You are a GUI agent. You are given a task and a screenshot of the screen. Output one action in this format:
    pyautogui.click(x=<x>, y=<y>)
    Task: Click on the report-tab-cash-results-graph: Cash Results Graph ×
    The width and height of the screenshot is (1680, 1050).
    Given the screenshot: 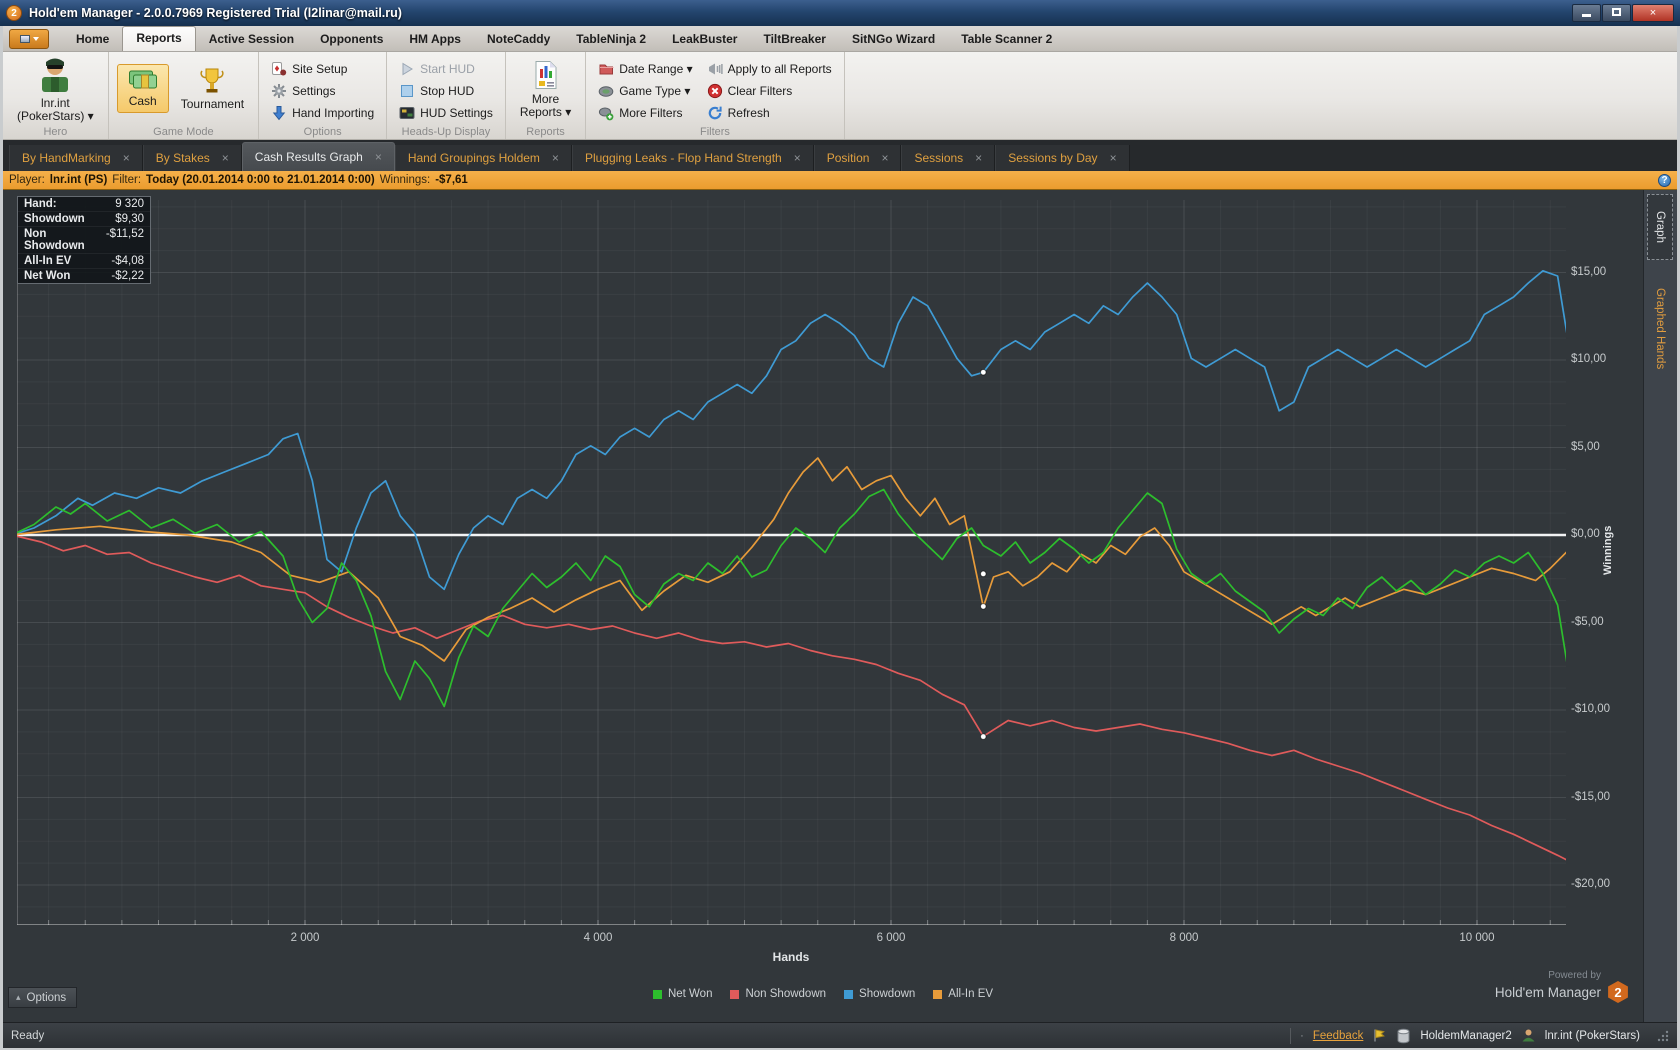 What is the action you would take?
    pyautogui.click(x=318, y=156)
    